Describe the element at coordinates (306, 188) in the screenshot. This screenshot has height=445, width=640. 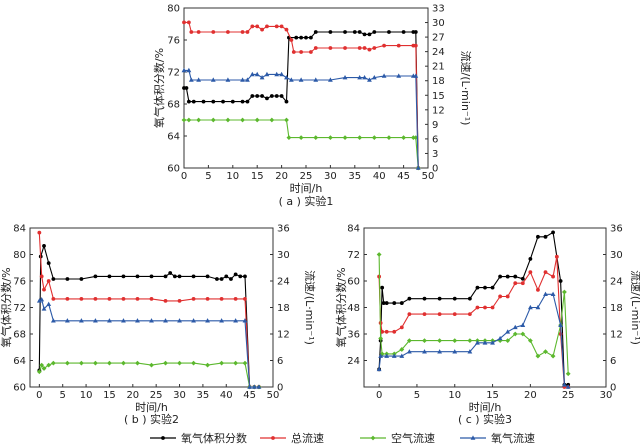
I see `x-axis-label: 时间/h` at that location.